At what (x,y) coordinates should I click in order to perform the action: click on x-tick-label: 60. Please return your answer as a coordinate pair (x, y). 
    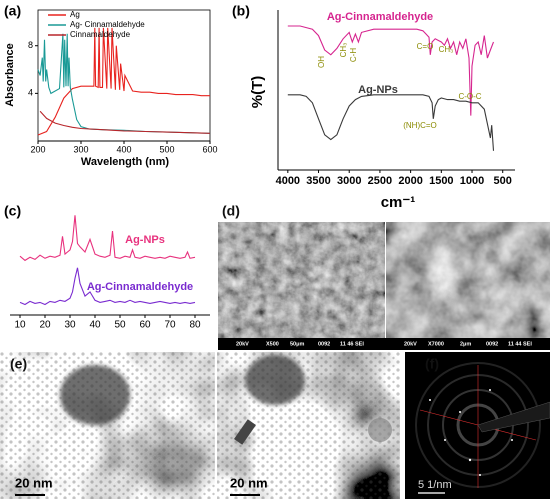
    Looking at the image, I should click on (145, 325).